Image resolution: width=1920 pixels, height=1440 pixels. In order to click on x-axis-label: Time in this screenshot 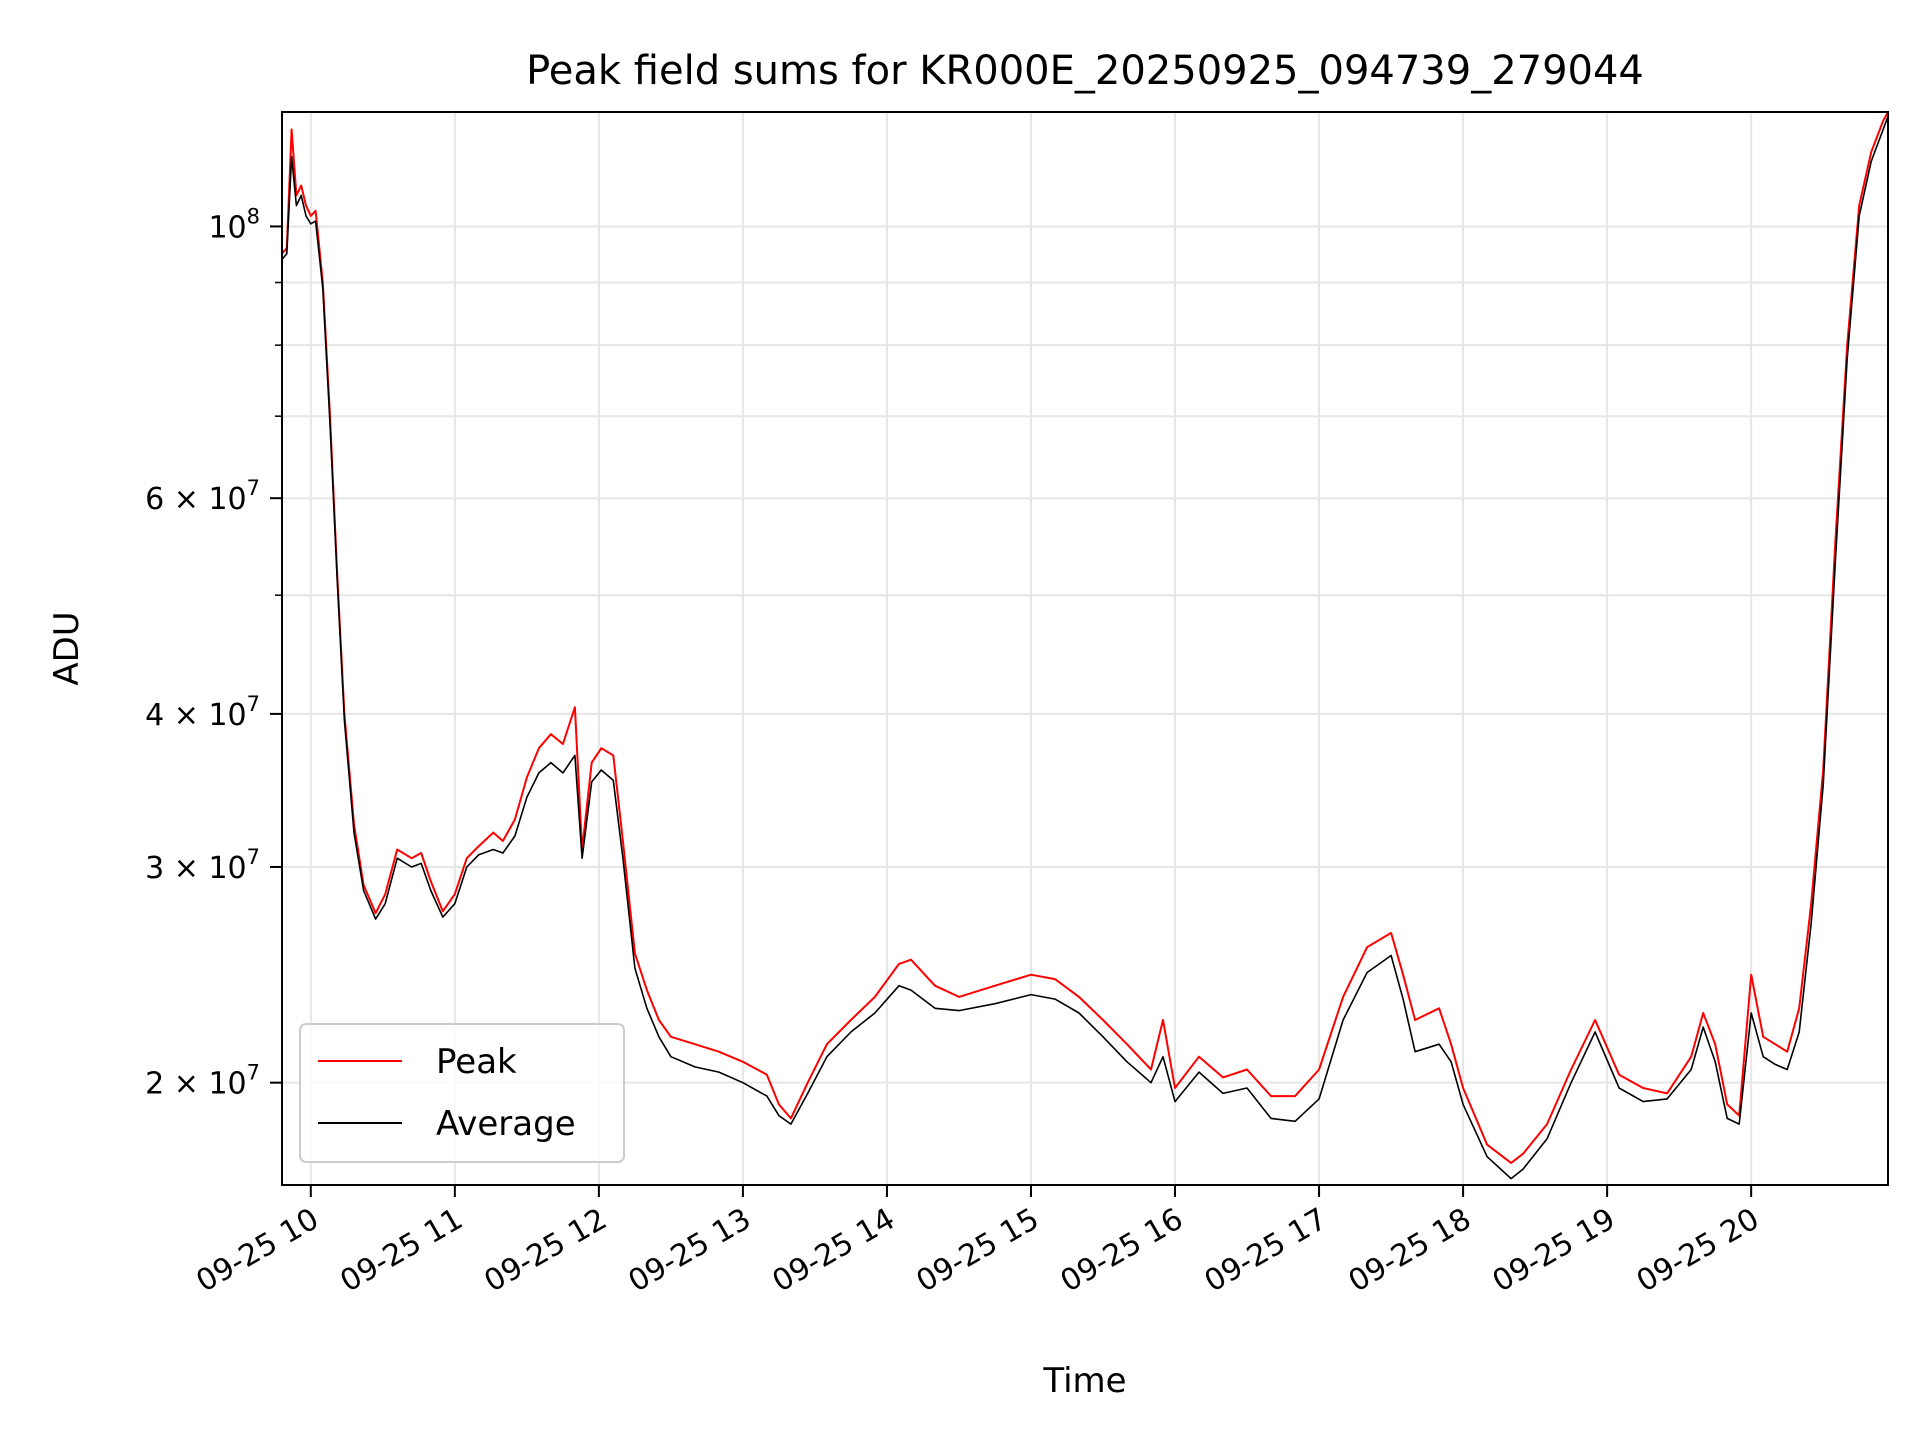, I will do `click(1084, 1381)`.